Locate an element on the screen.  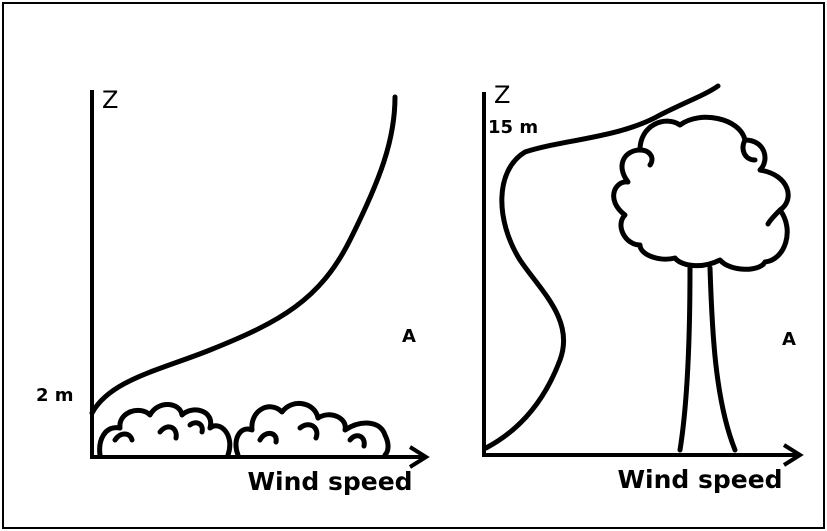
bushes-right is located at coordinates (312, 429).